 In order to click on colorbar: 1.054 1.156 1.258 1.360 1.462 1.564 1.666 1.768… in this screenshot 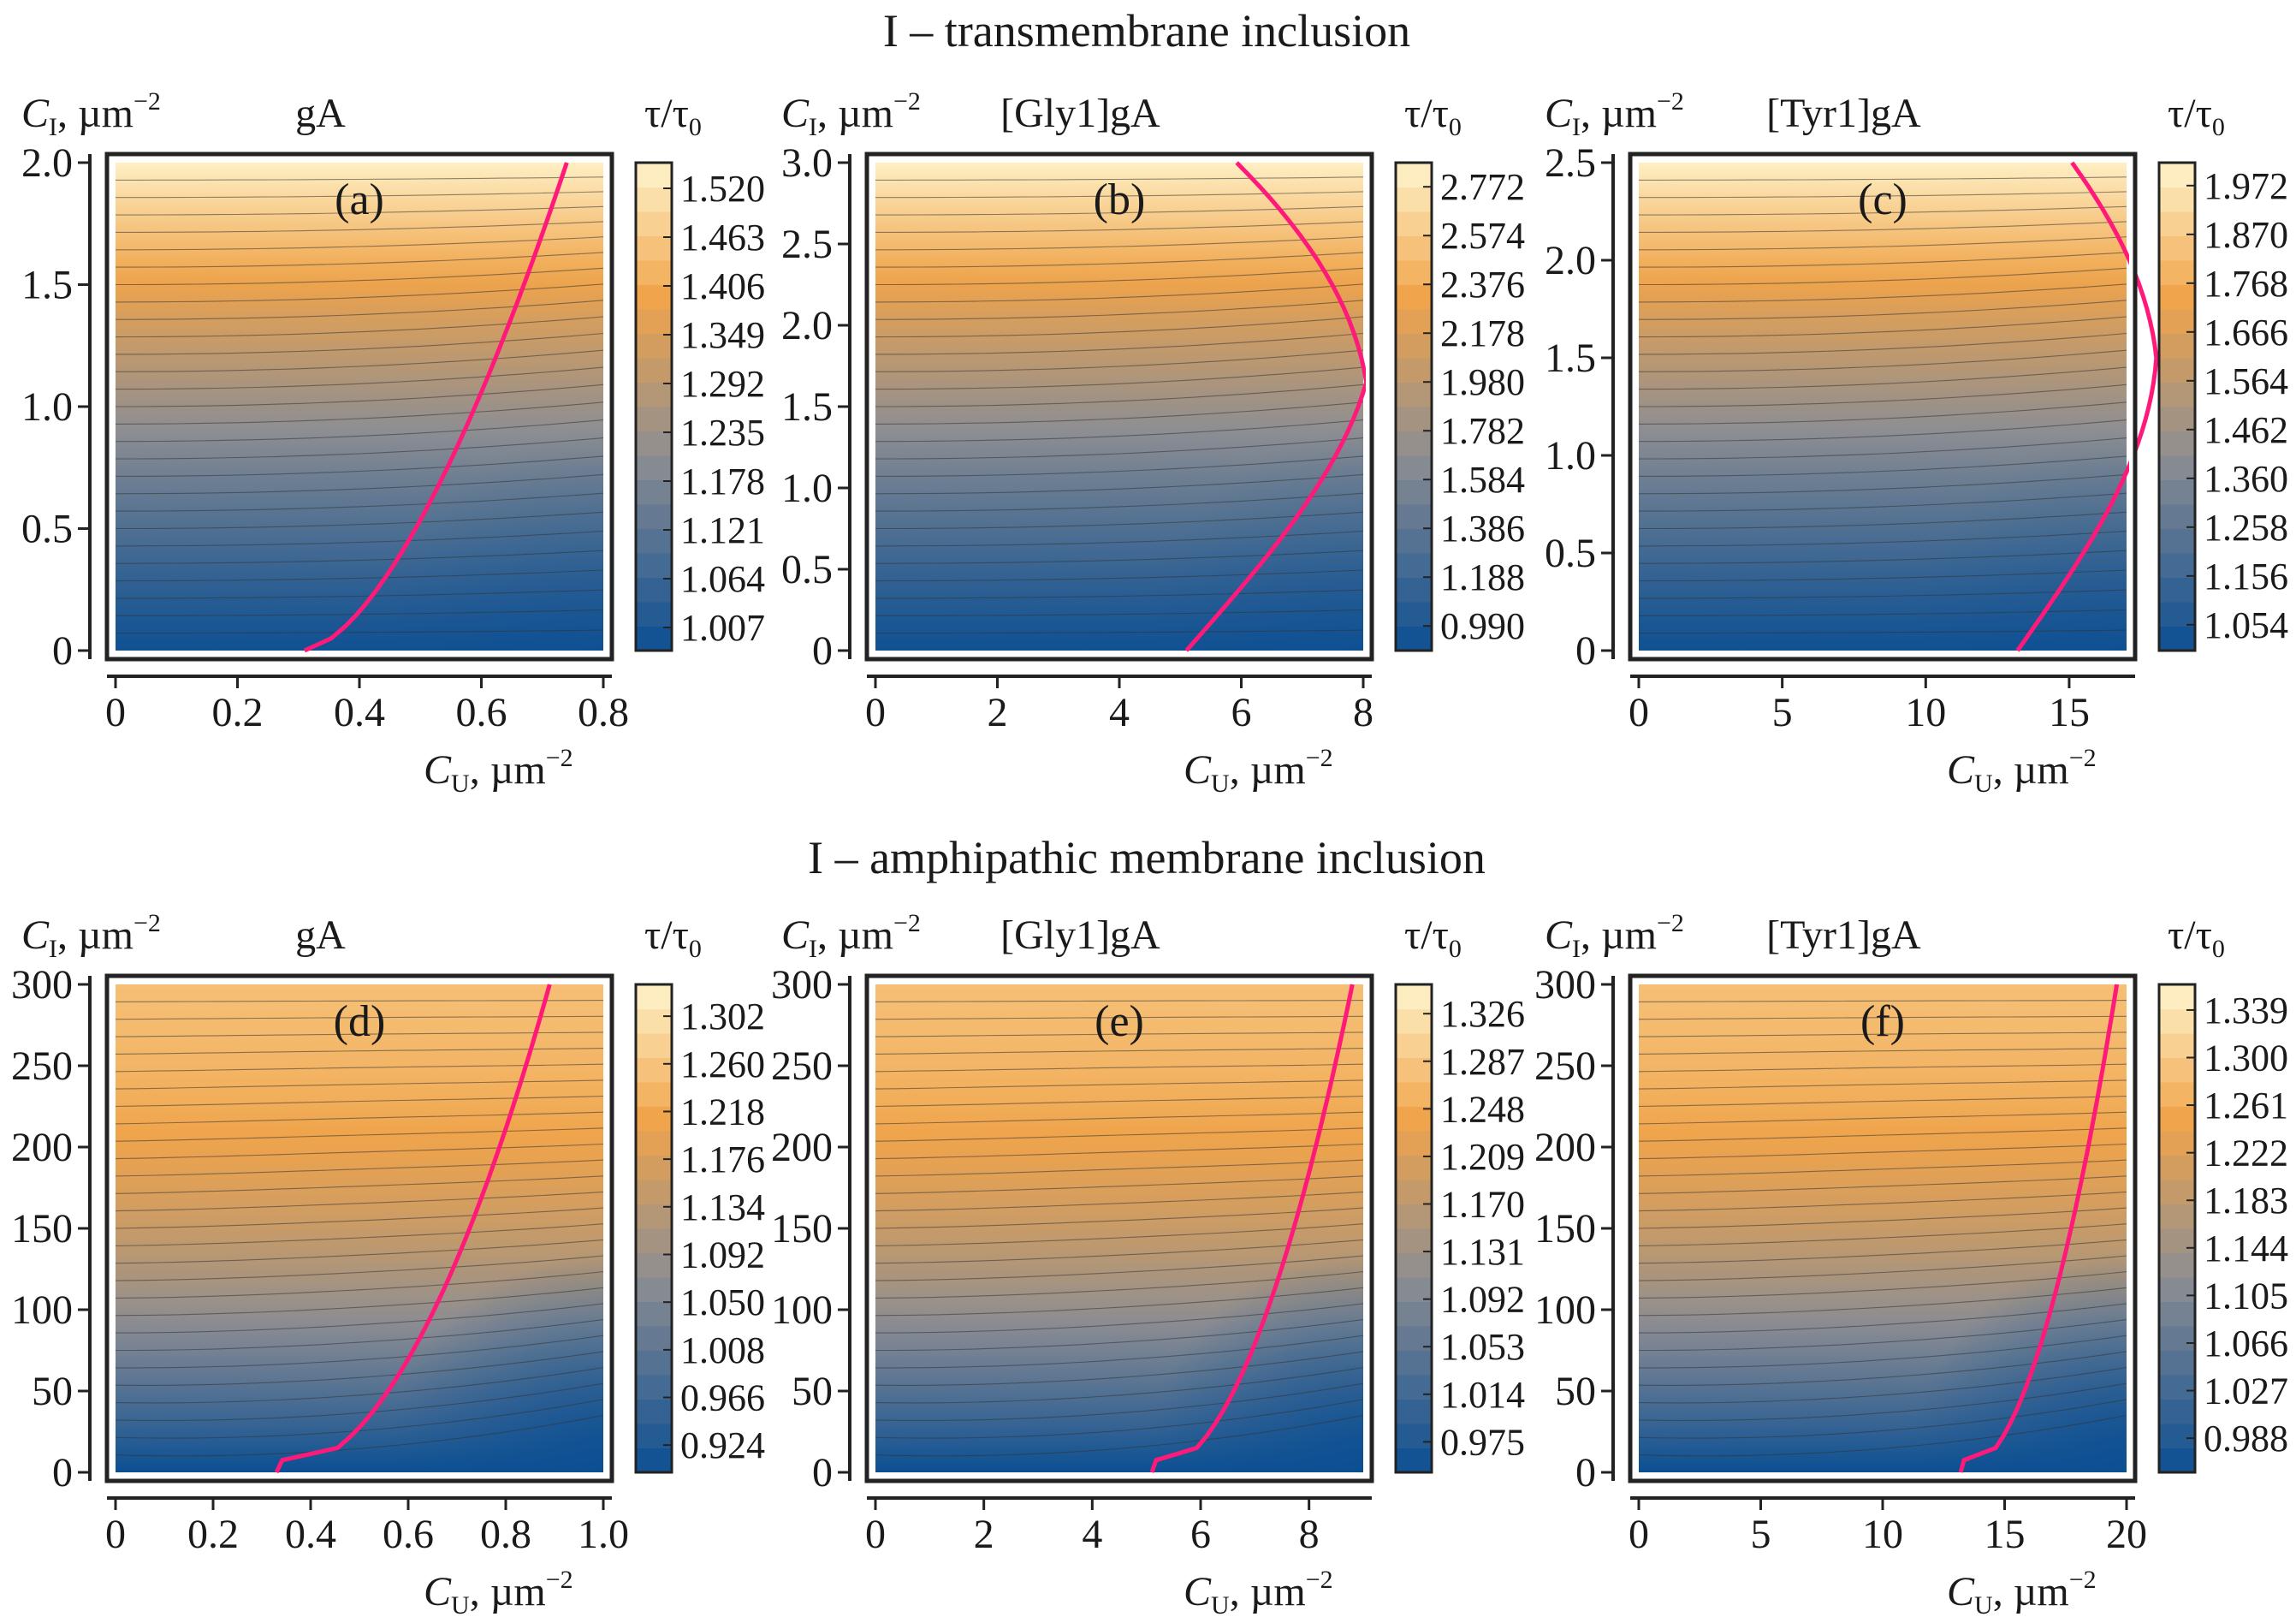, I will do `click(2222, 406)`.